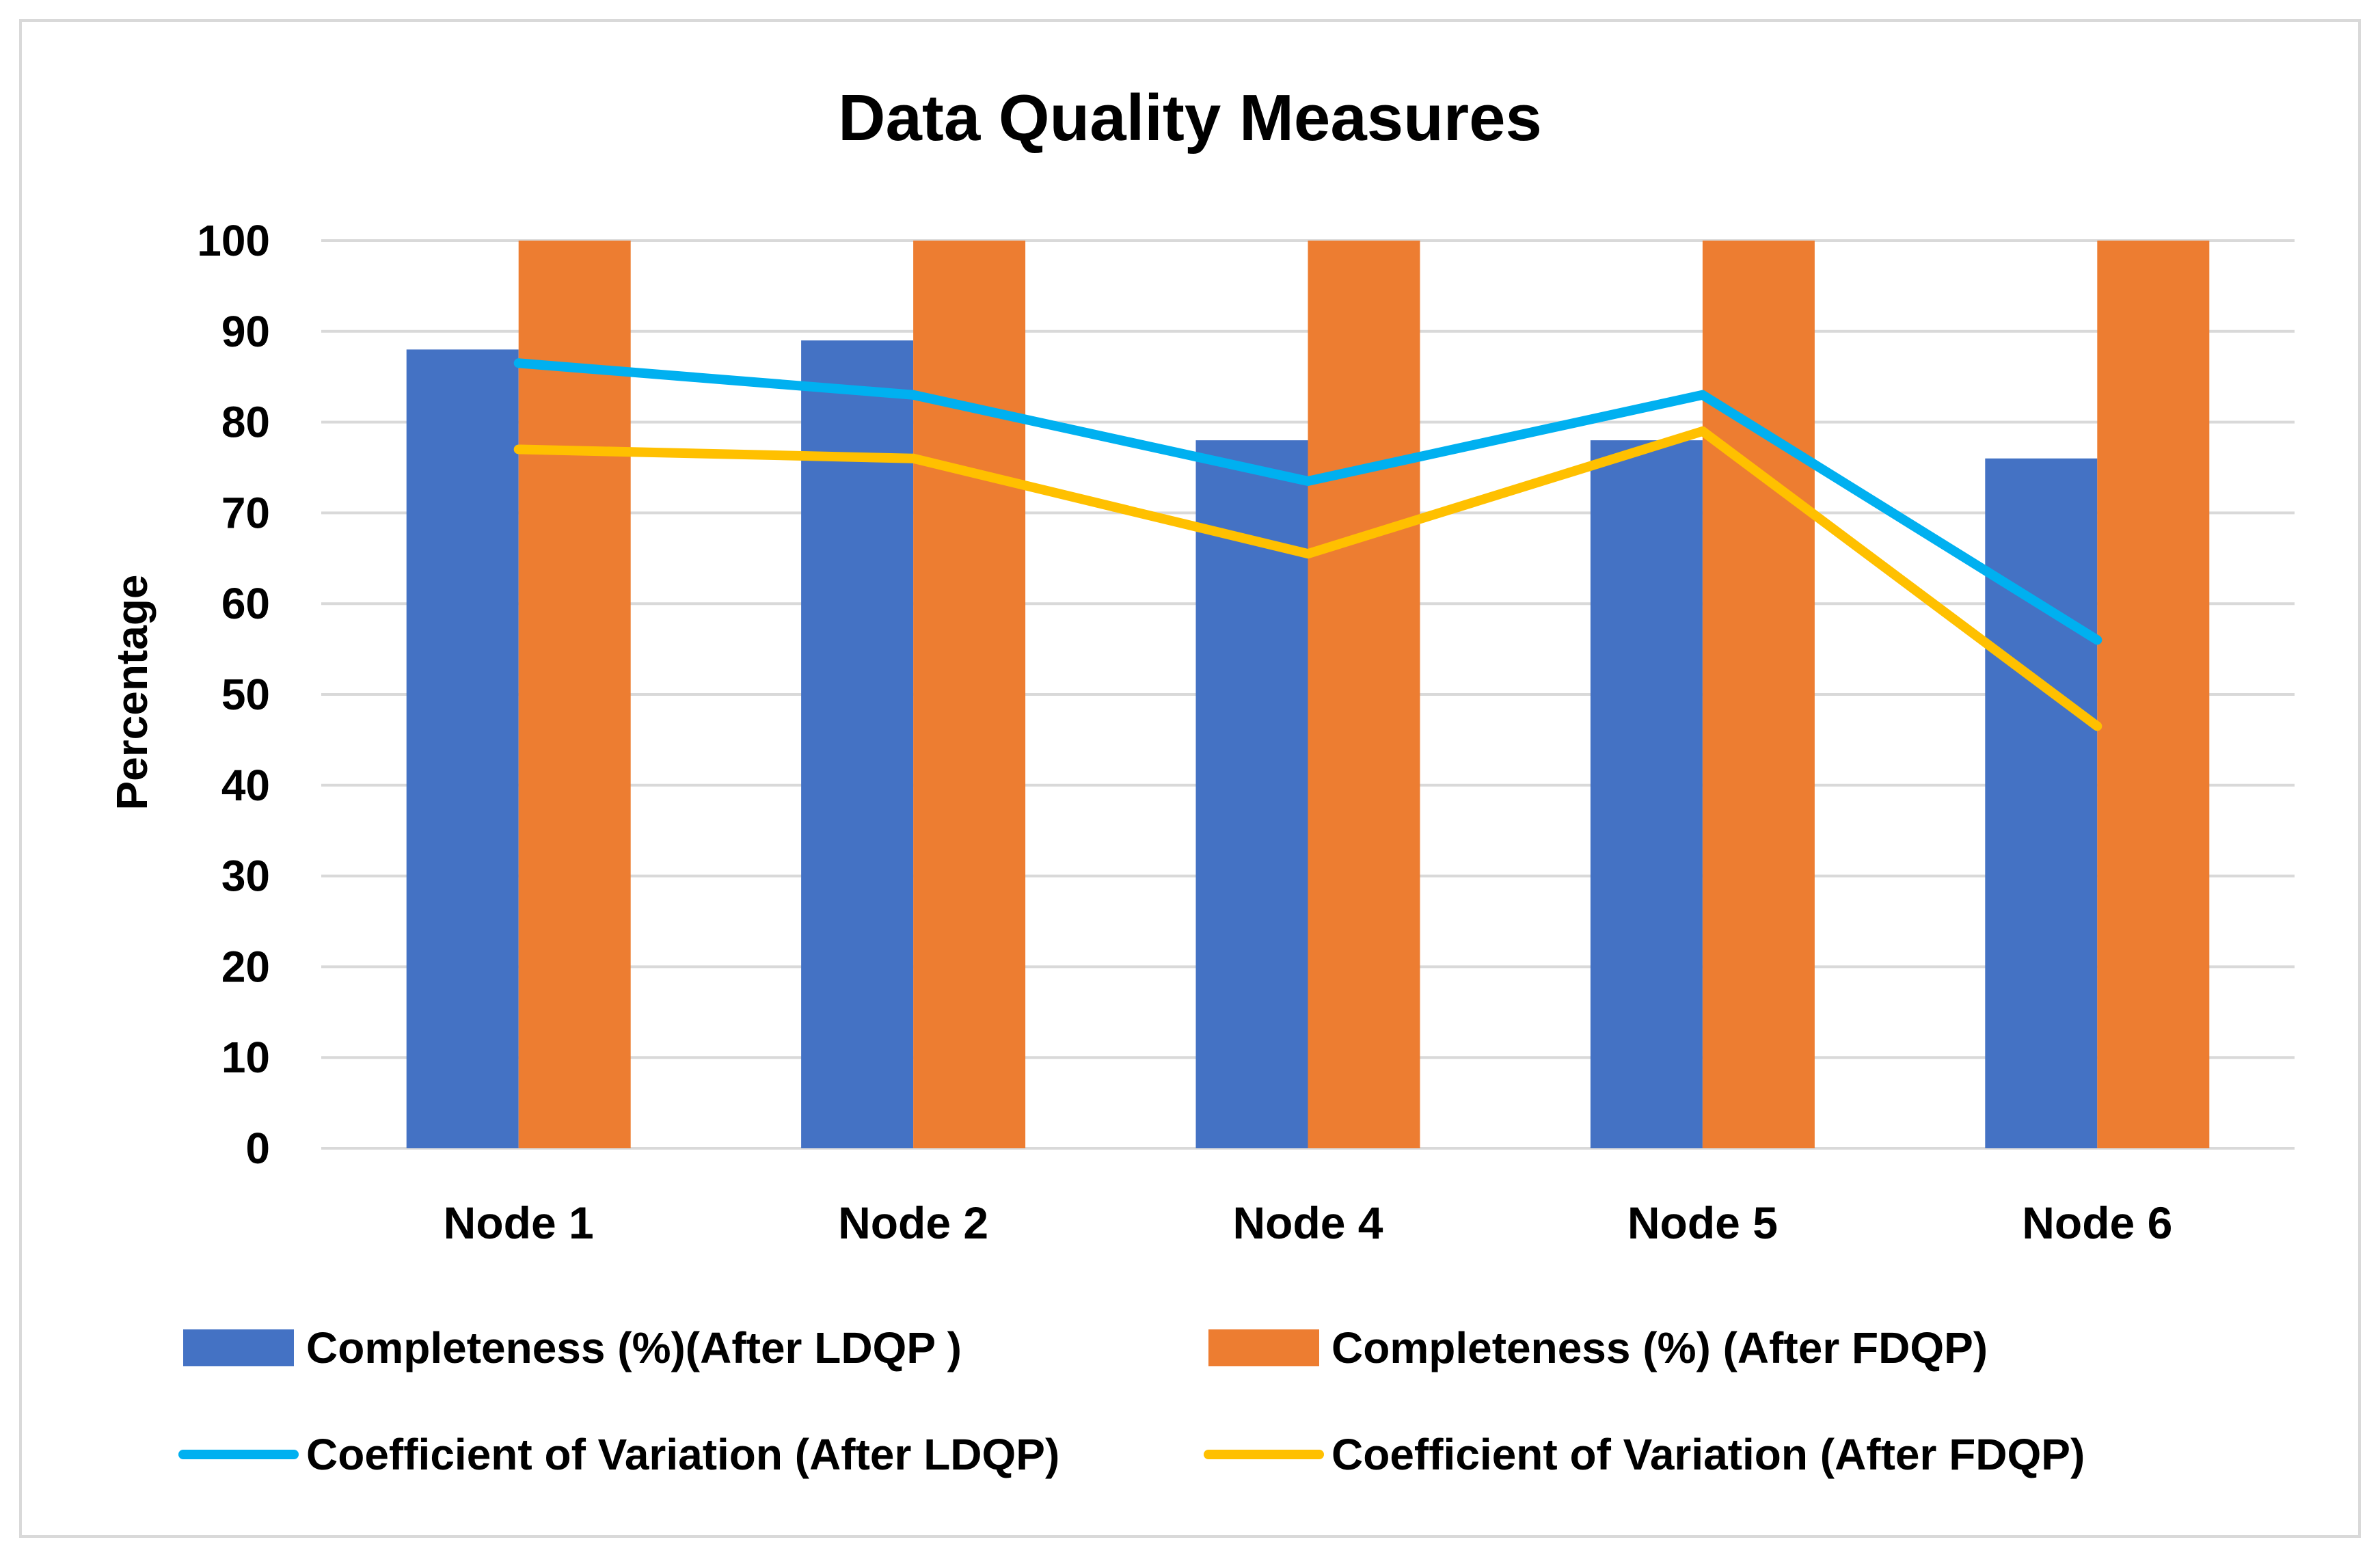 This screenshot has height=1557, width=2380. What do you see at coordinates (1659, 1347) in the screenshot?
I see `legend-label: Completeness (%) (After FDQP)` at bounding box center [1659, 1347].